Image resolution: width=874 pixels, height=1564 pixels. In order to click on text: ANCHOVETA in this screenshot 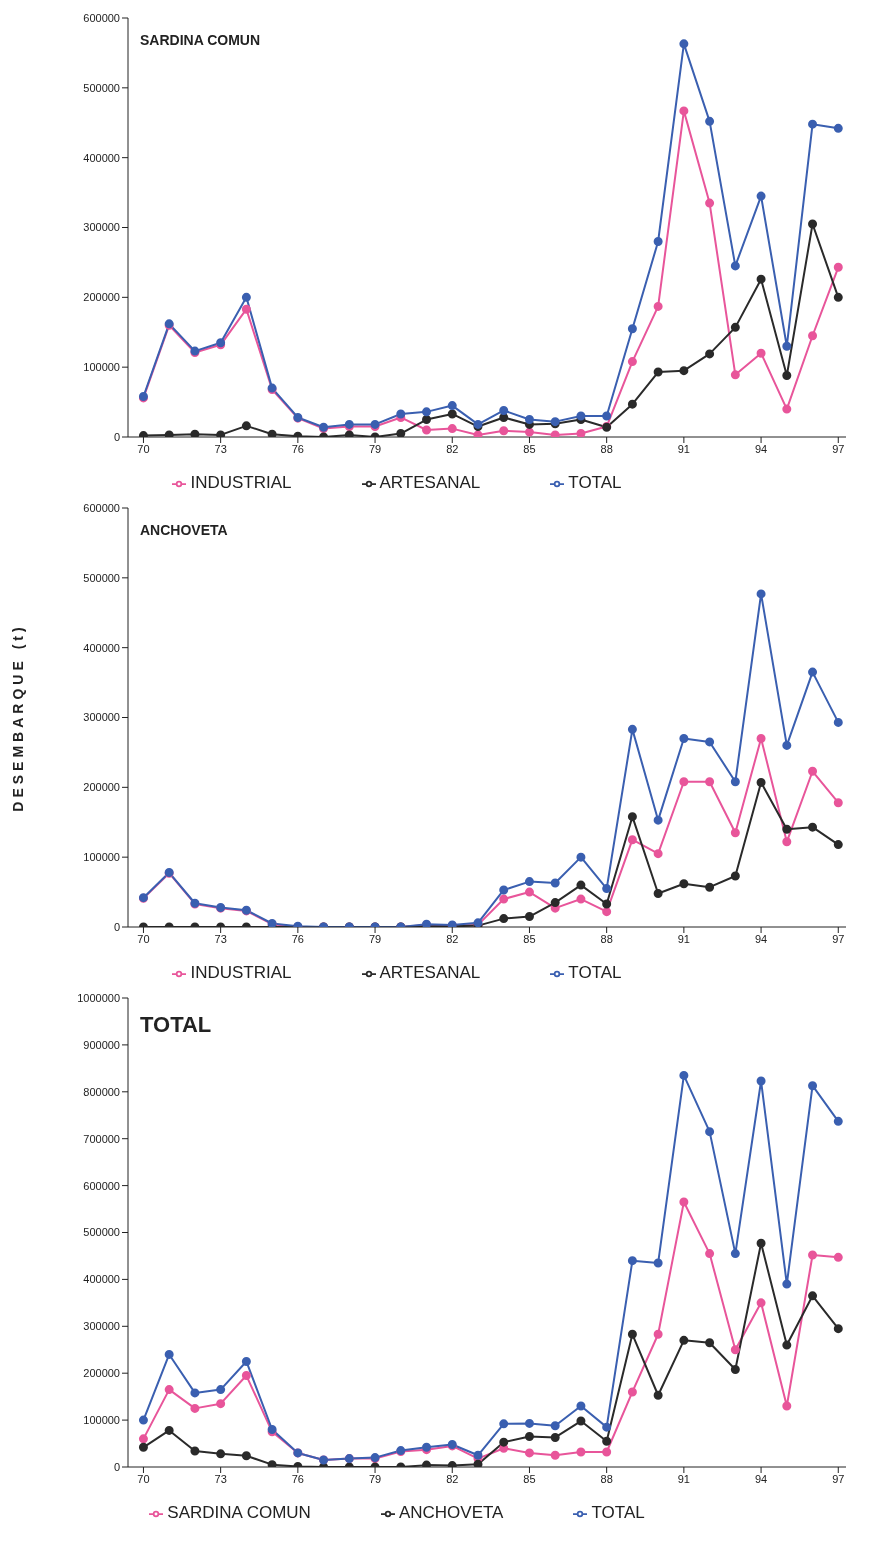, I will do `click(184, 530)`.